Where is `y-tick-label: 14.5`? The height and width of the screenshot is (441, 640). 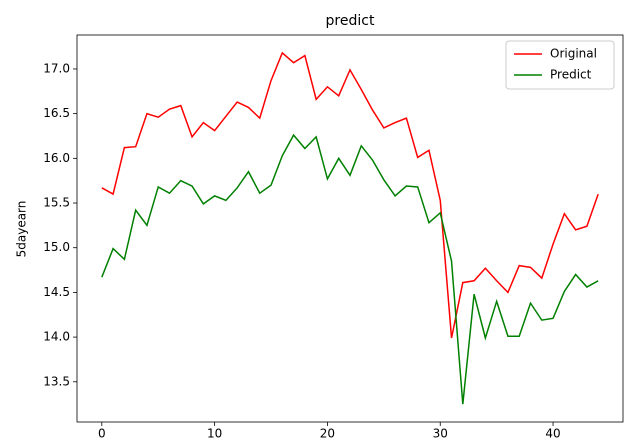 y-tick-label: 14.5 is located at coordinates (56, 292).